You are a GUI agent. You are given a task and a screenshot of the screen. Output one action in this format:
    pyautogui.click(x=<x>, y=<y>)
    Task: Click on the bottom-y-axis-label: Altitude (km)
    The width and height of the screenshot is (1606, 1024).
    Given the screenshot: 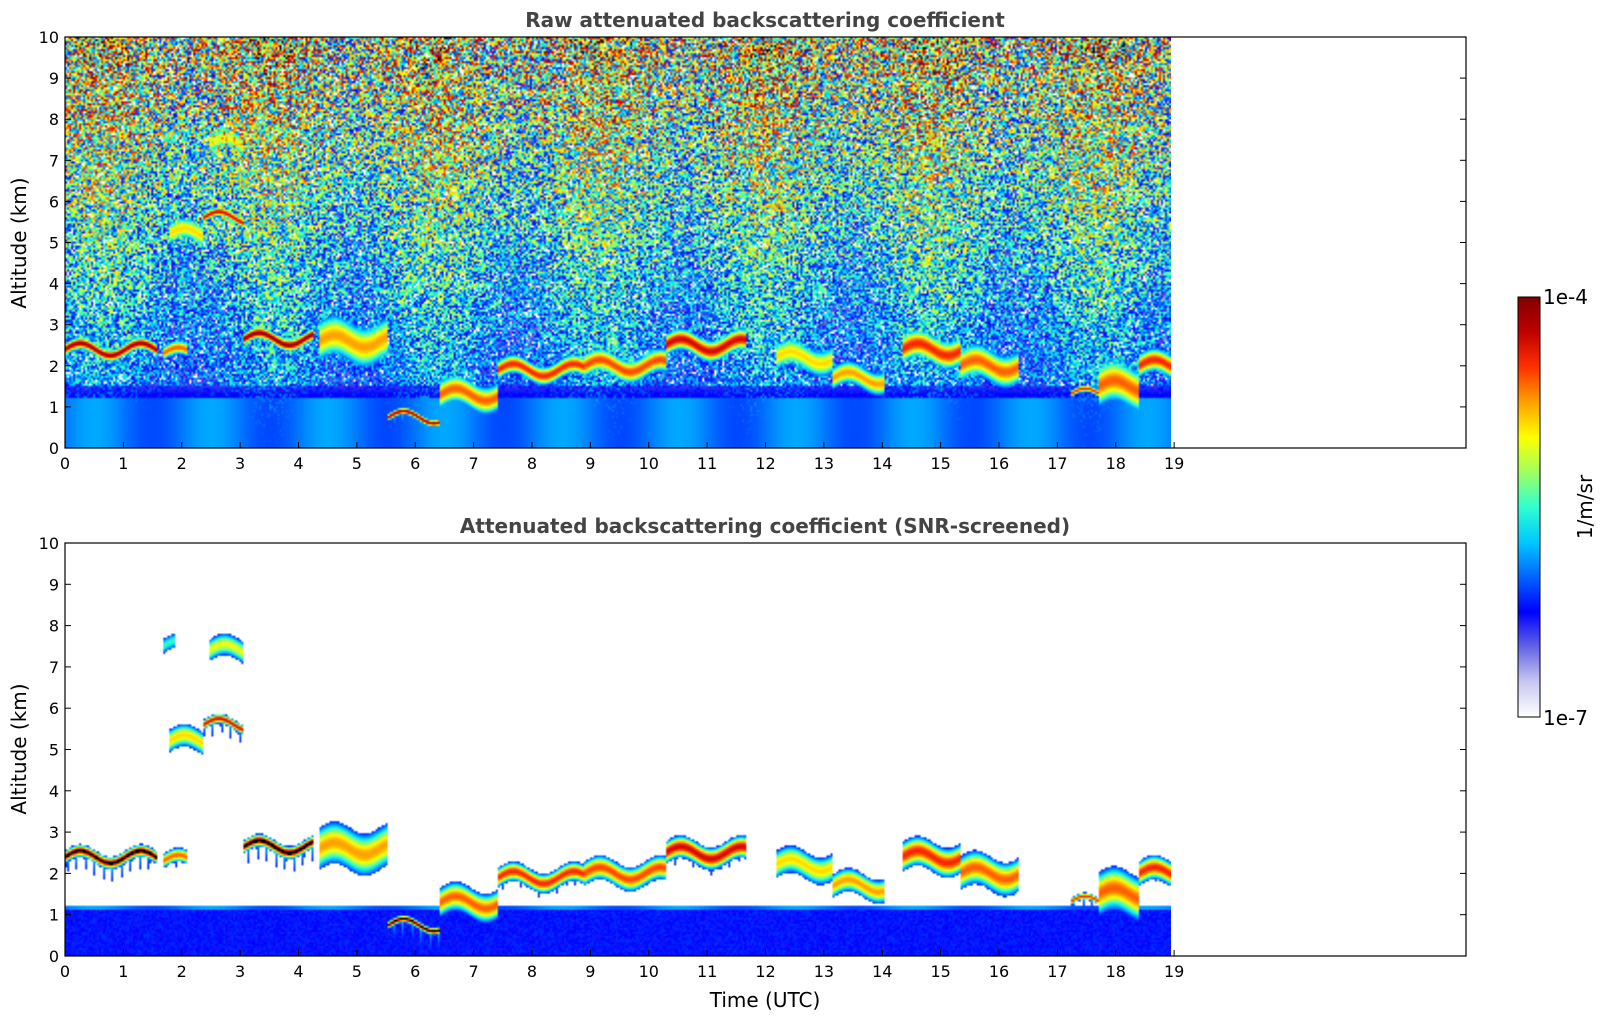 What is the action you would take?
    pyautogui.click(x=19, y=748)
    